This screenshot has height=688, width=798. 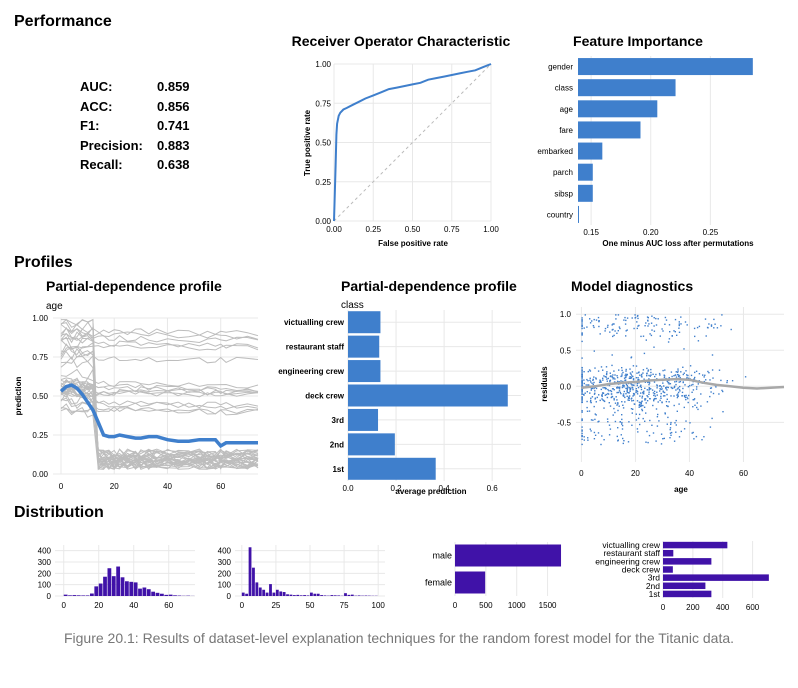 I want to click on metric-value: 0.883, so click(x=173, y=145).